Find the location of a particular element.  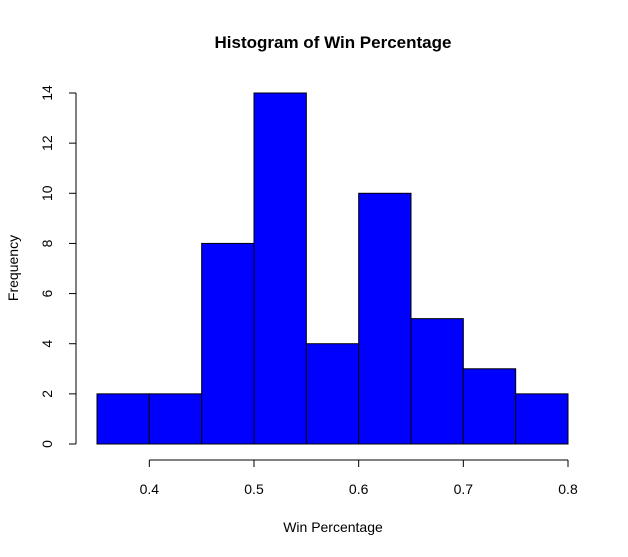

y-tick-label-7: 14 is located at coordinates (47, 93).